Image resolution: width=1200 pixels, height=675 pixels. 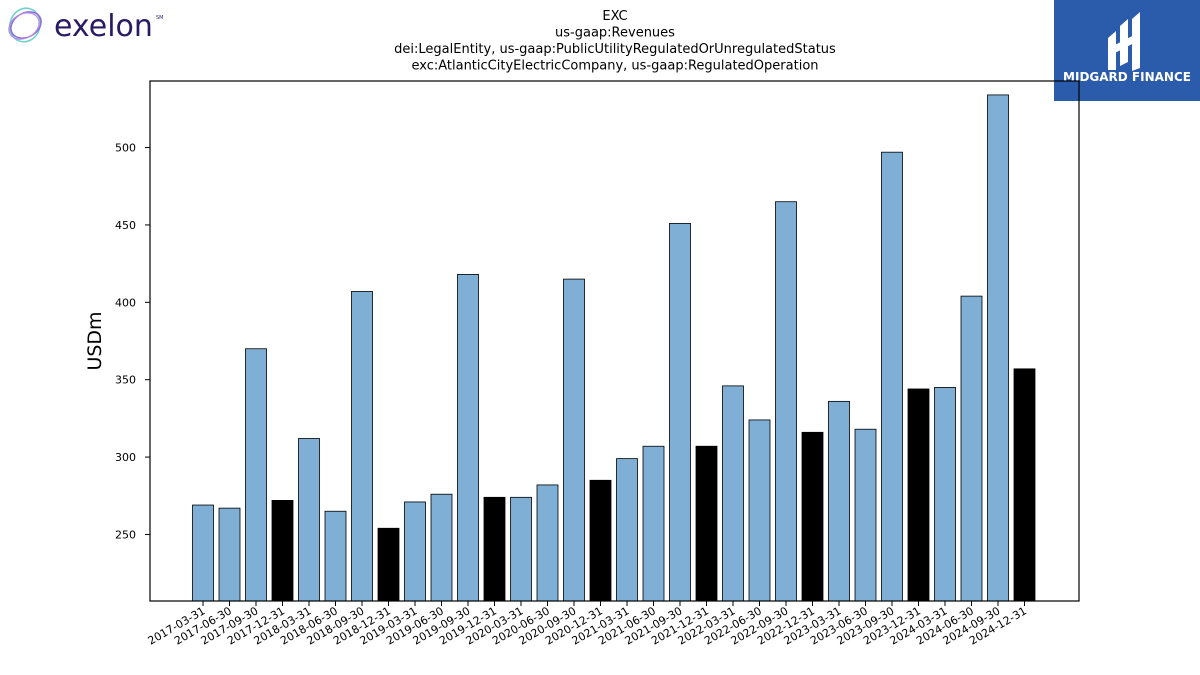 What do you see at coordinates (25, 25) in the screenshot?
I see `exelon-swirl-icon` at bounding box center [25, 25].